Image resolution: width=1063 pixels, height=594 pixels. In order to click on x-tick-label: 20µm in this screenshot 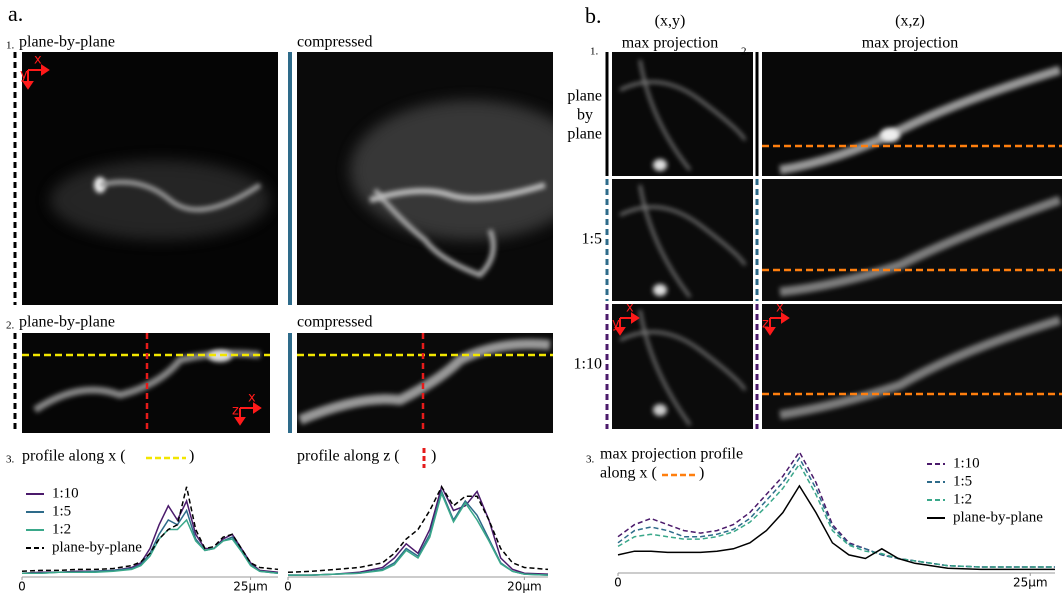, I will do `click(524, 587)`.